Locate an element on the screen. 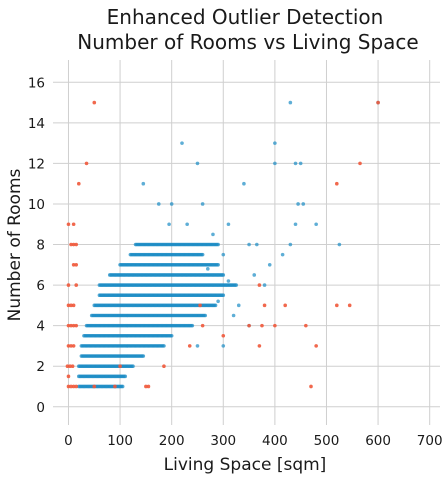 This screenshot has height=480, width=447. y-tick-label: 16 is located at coordinates (36, 83).